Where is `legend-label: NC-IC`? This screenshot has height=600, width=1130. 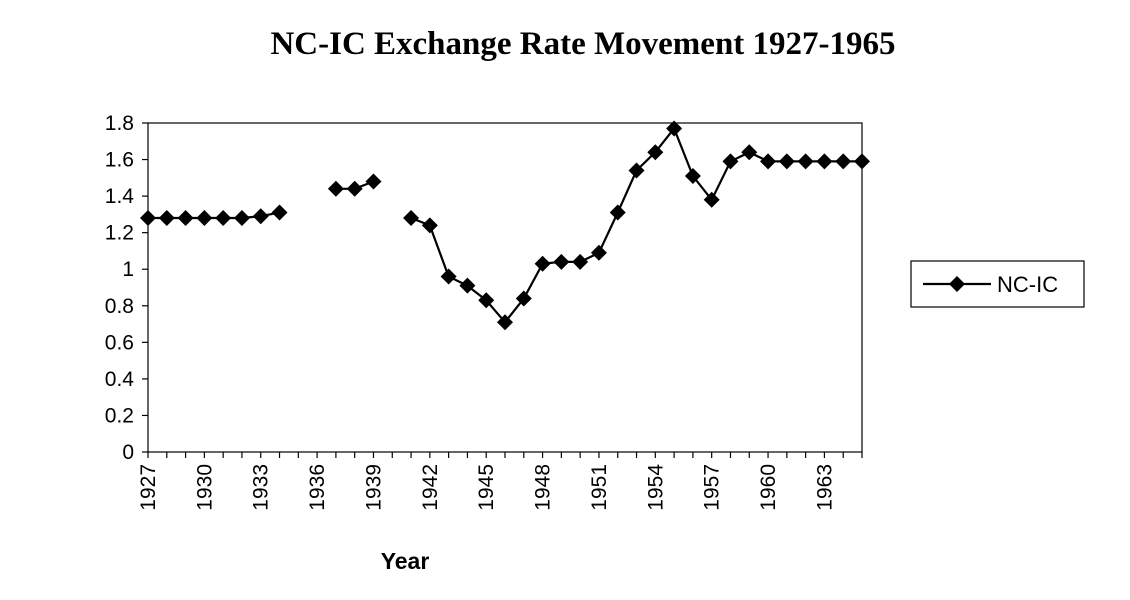 legend-label: NC-IC is located at coordinates (1027, 284).